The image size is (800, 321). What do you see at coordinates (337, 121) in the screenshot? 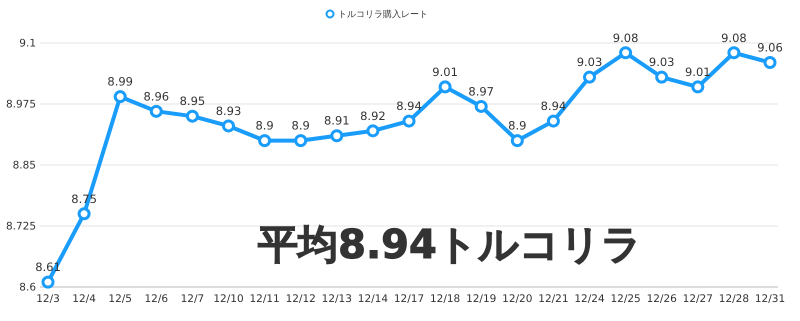
I see `data-label: 8.91` at bounding box center [337, 121].